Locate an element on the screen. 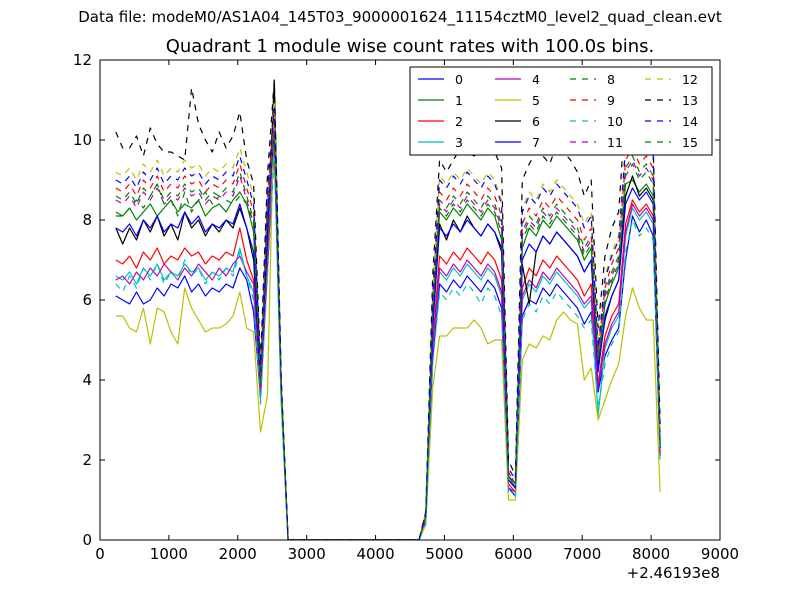 The width and height of the screenshot is (800, 600). legend-label-5: 5 is located at coordinates (536, 100).